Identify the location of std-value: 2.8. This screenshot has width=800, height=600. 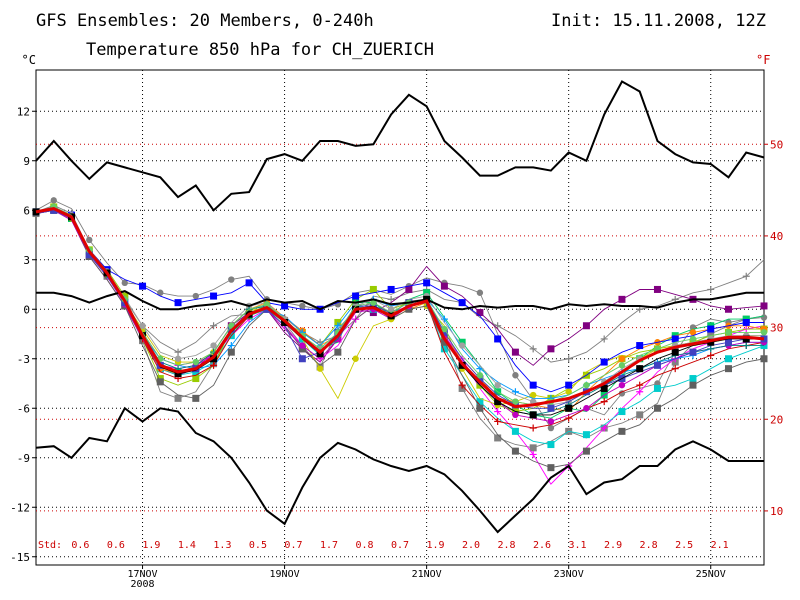
(649, 545).